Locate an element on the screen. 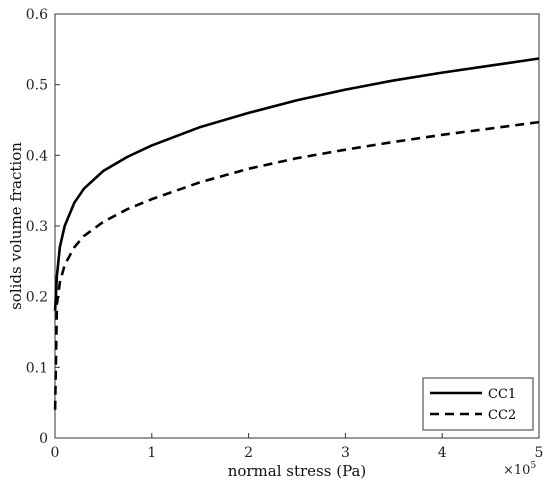 This screenshot has width=550, height=490. x-multiplier-label: ×10⁵ is located at coordinates (519, 469).